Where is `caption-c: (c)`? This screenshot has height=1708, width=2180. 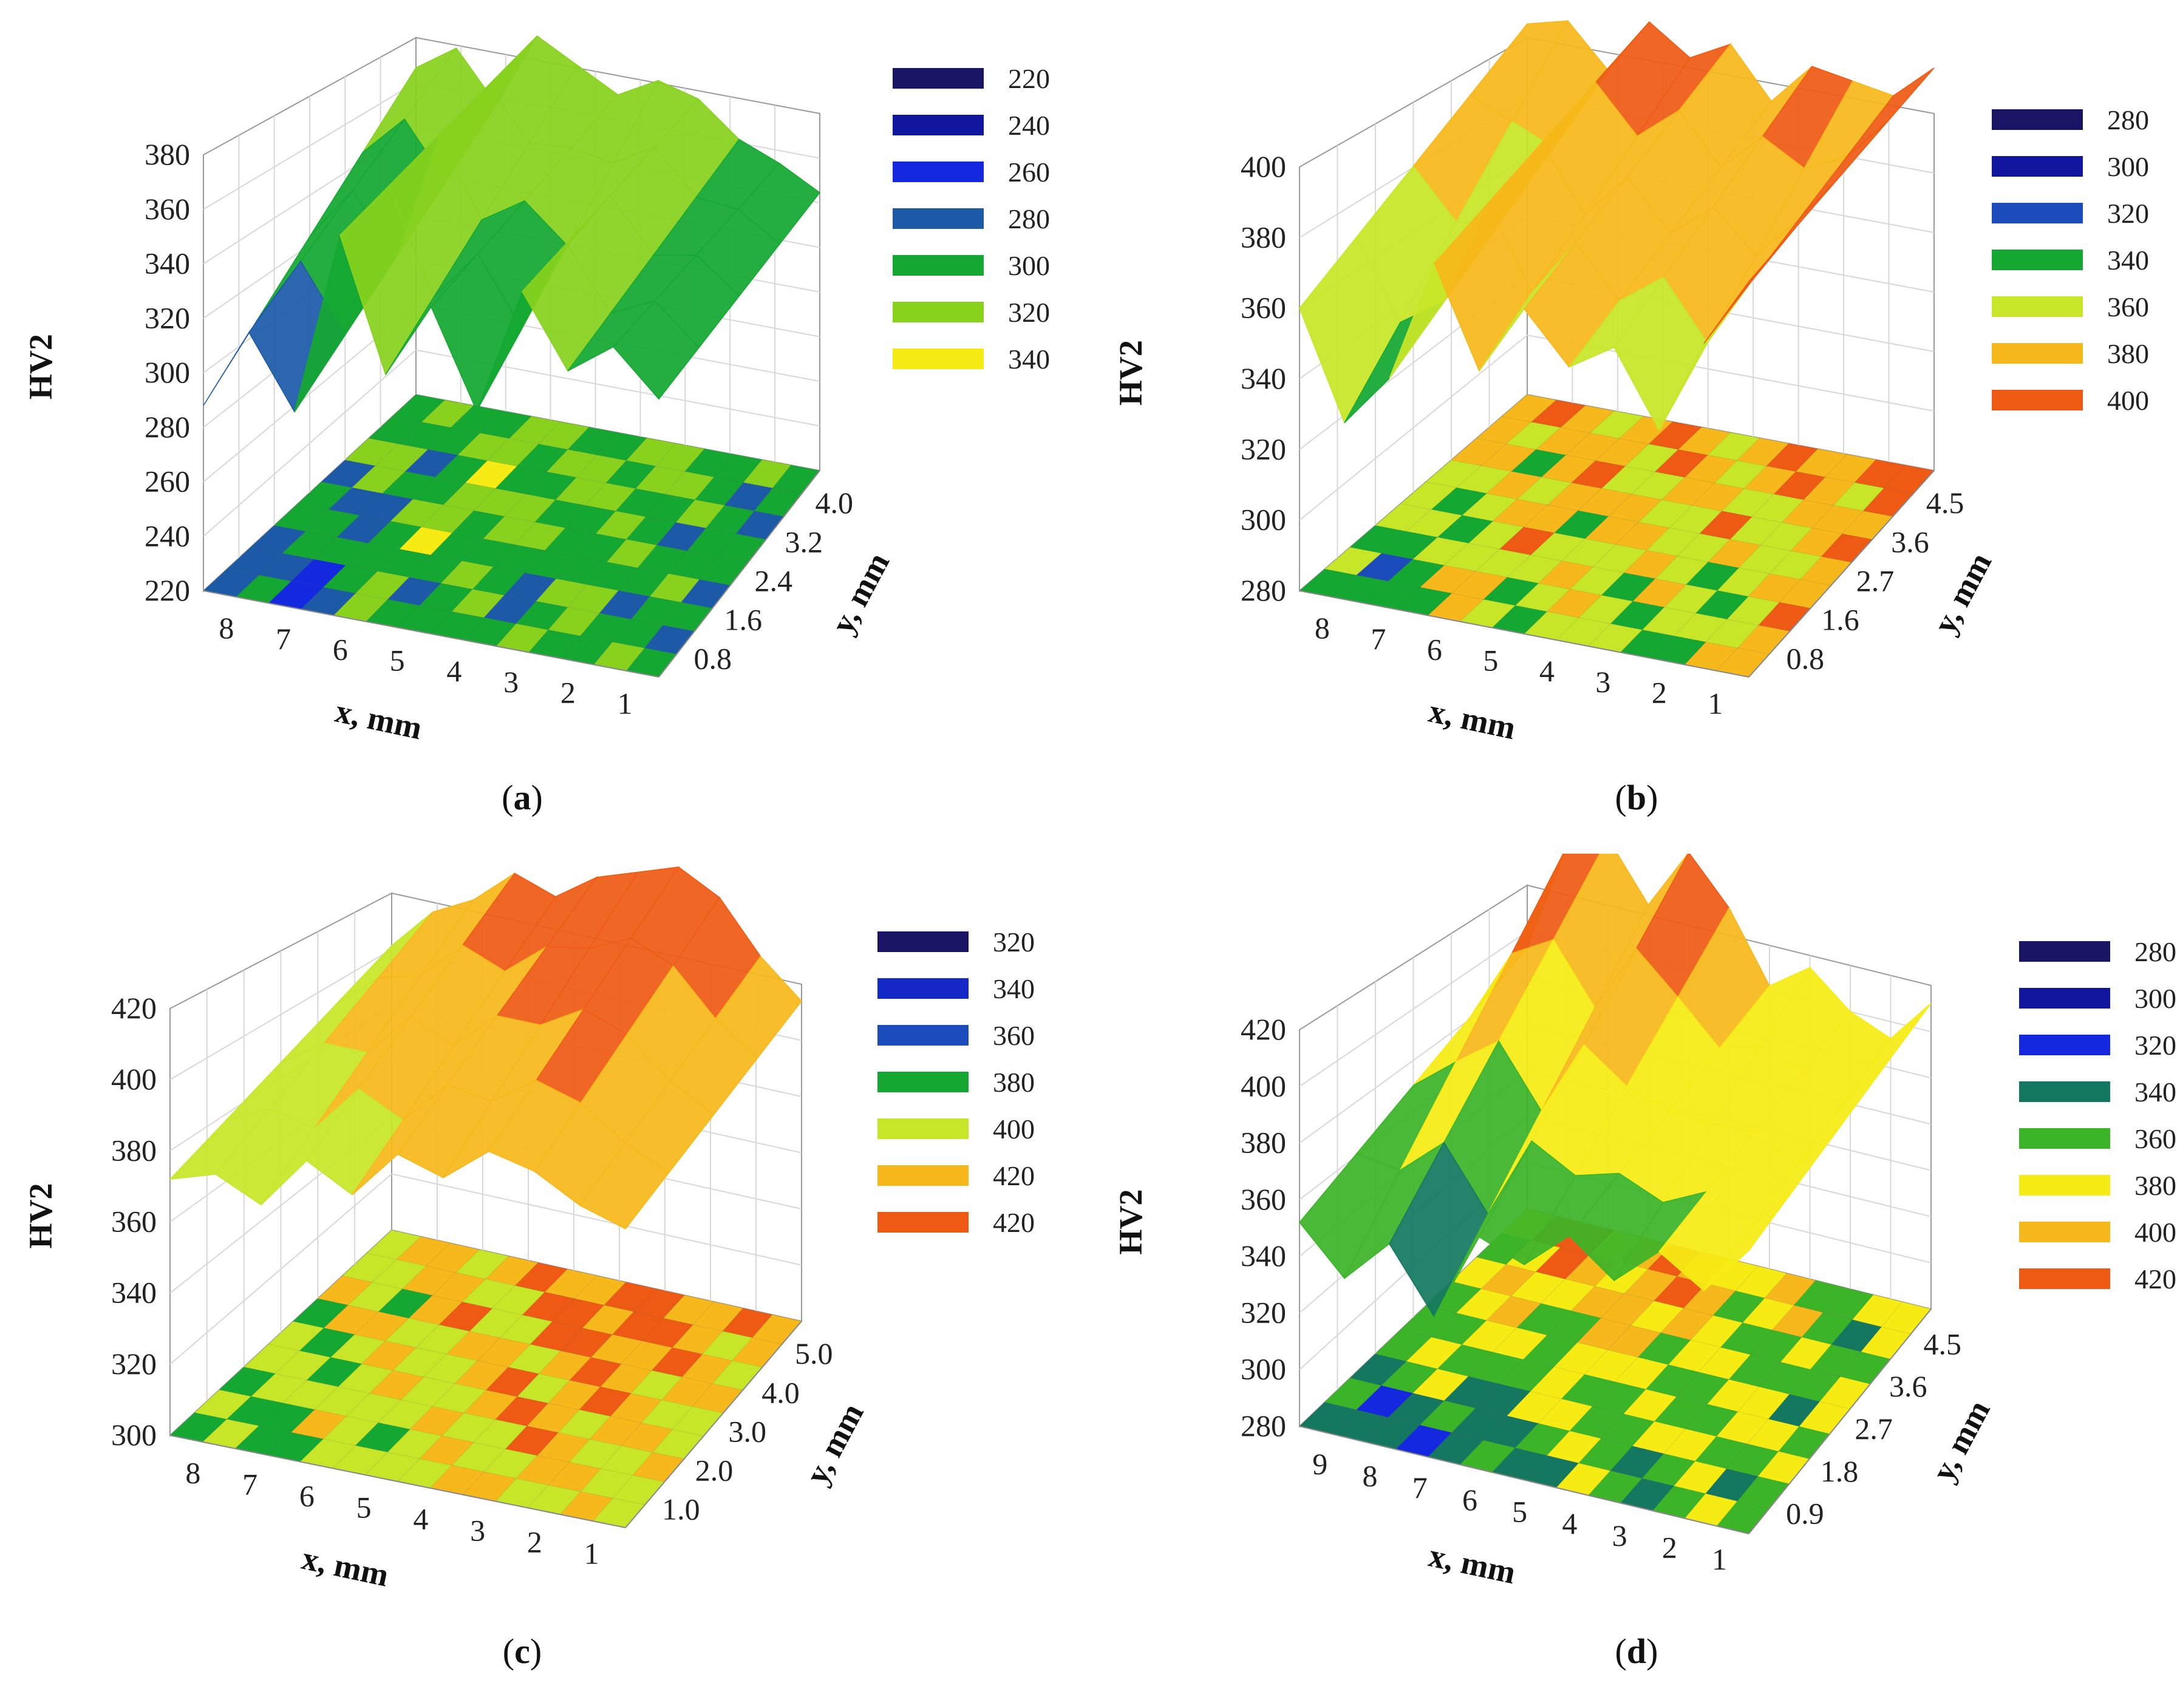
caption-c: (c) is located at coordinates (522, 1651).